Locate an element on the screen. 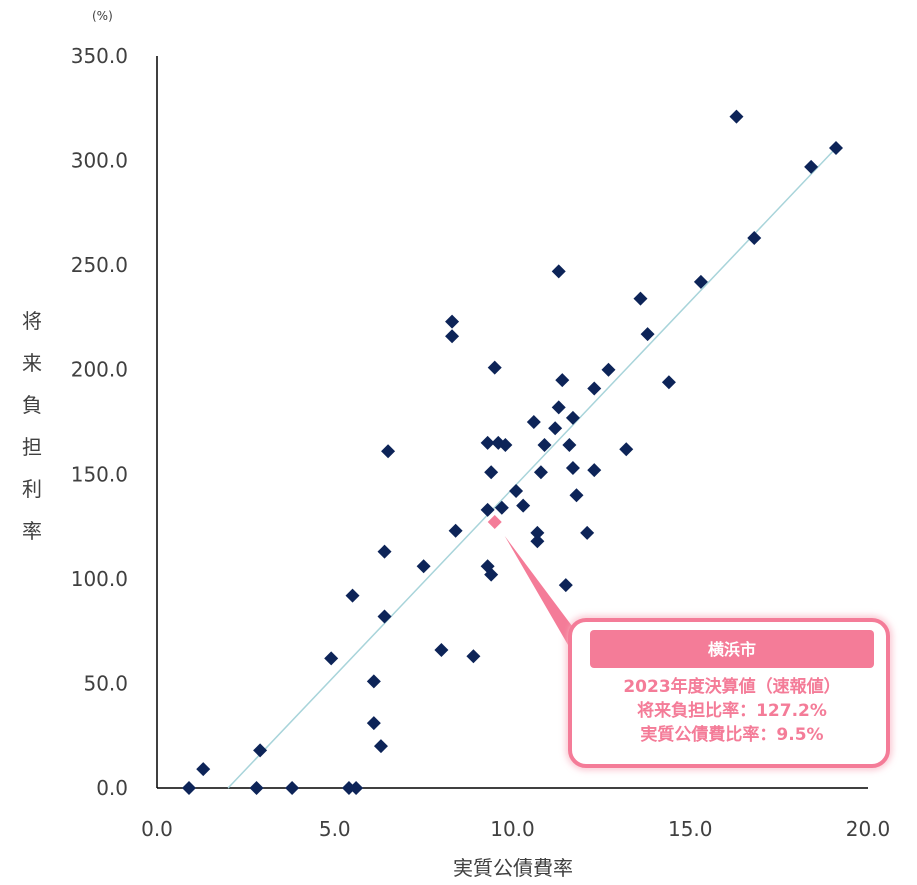  y-axis-label-text: 将来負担利率 is located at coordinates (32, 426).